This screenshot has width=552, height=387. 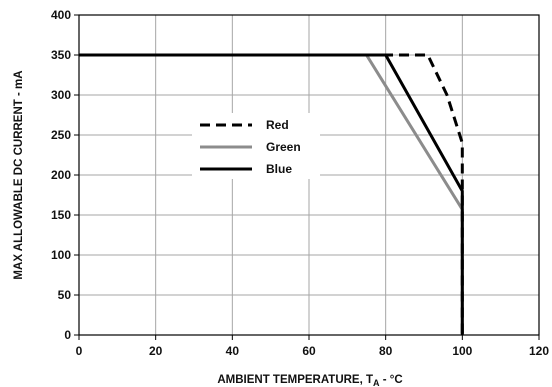 I want to click on y-tick-label-350: 350, so click(x=61, y=55).